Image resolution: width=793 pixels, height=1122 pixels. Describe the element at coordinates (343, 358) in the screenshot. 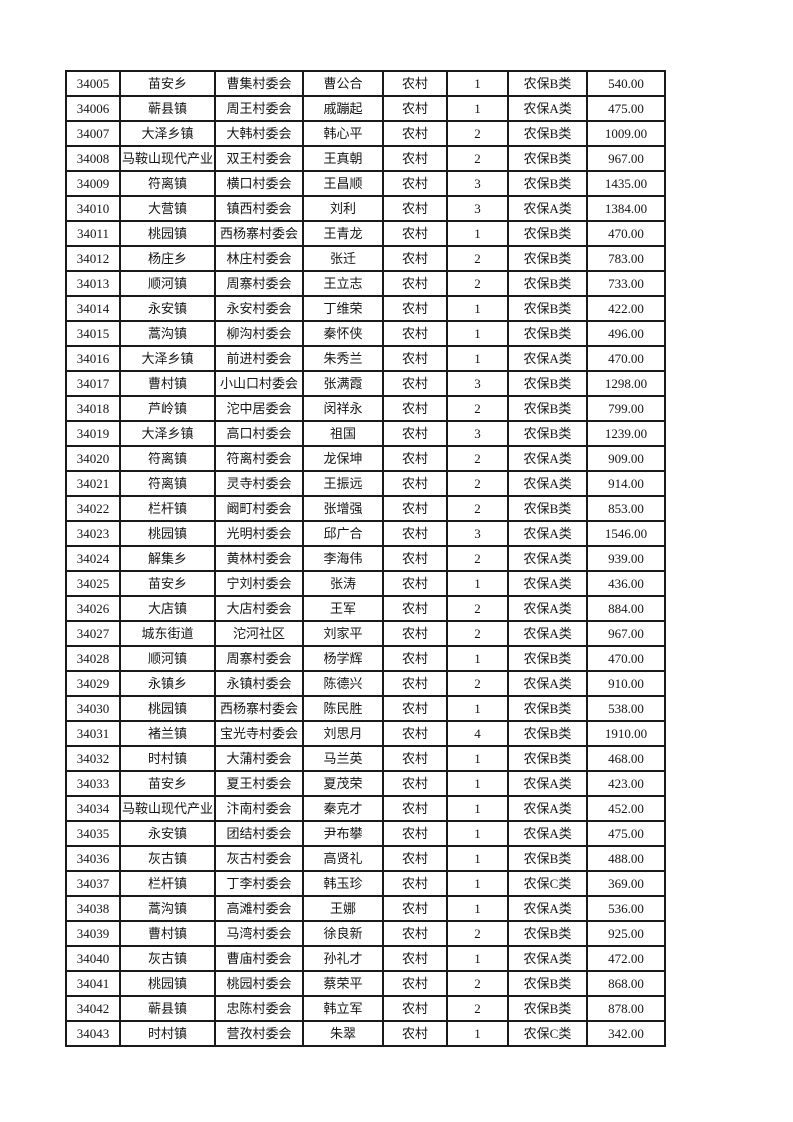

I see `cell-person: 朱秀兰` at that location.